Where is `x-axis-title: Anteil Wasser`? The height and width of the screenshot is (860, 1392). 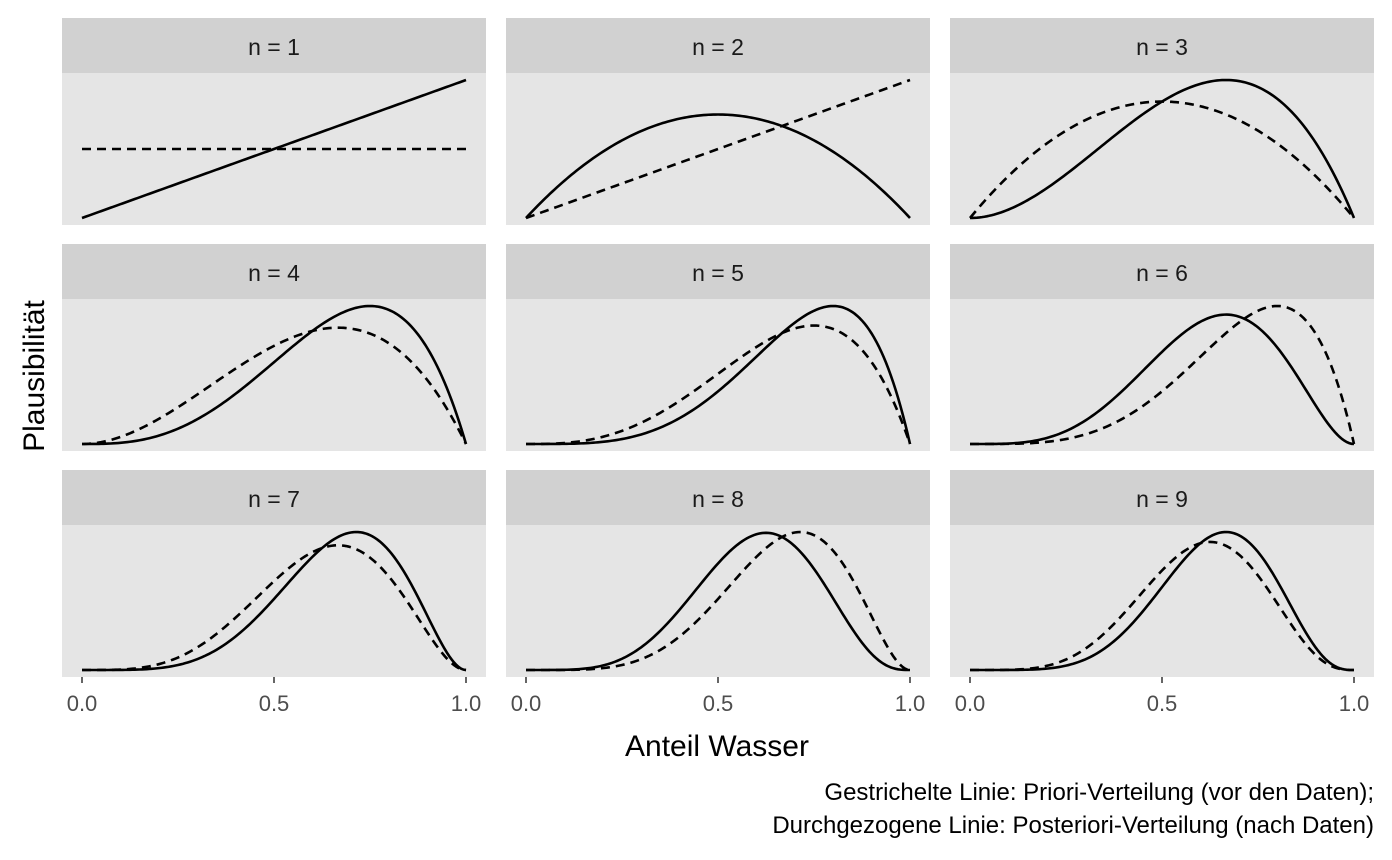 x-axis-title: Anteil Wasser is located at coordinates (717, 746).